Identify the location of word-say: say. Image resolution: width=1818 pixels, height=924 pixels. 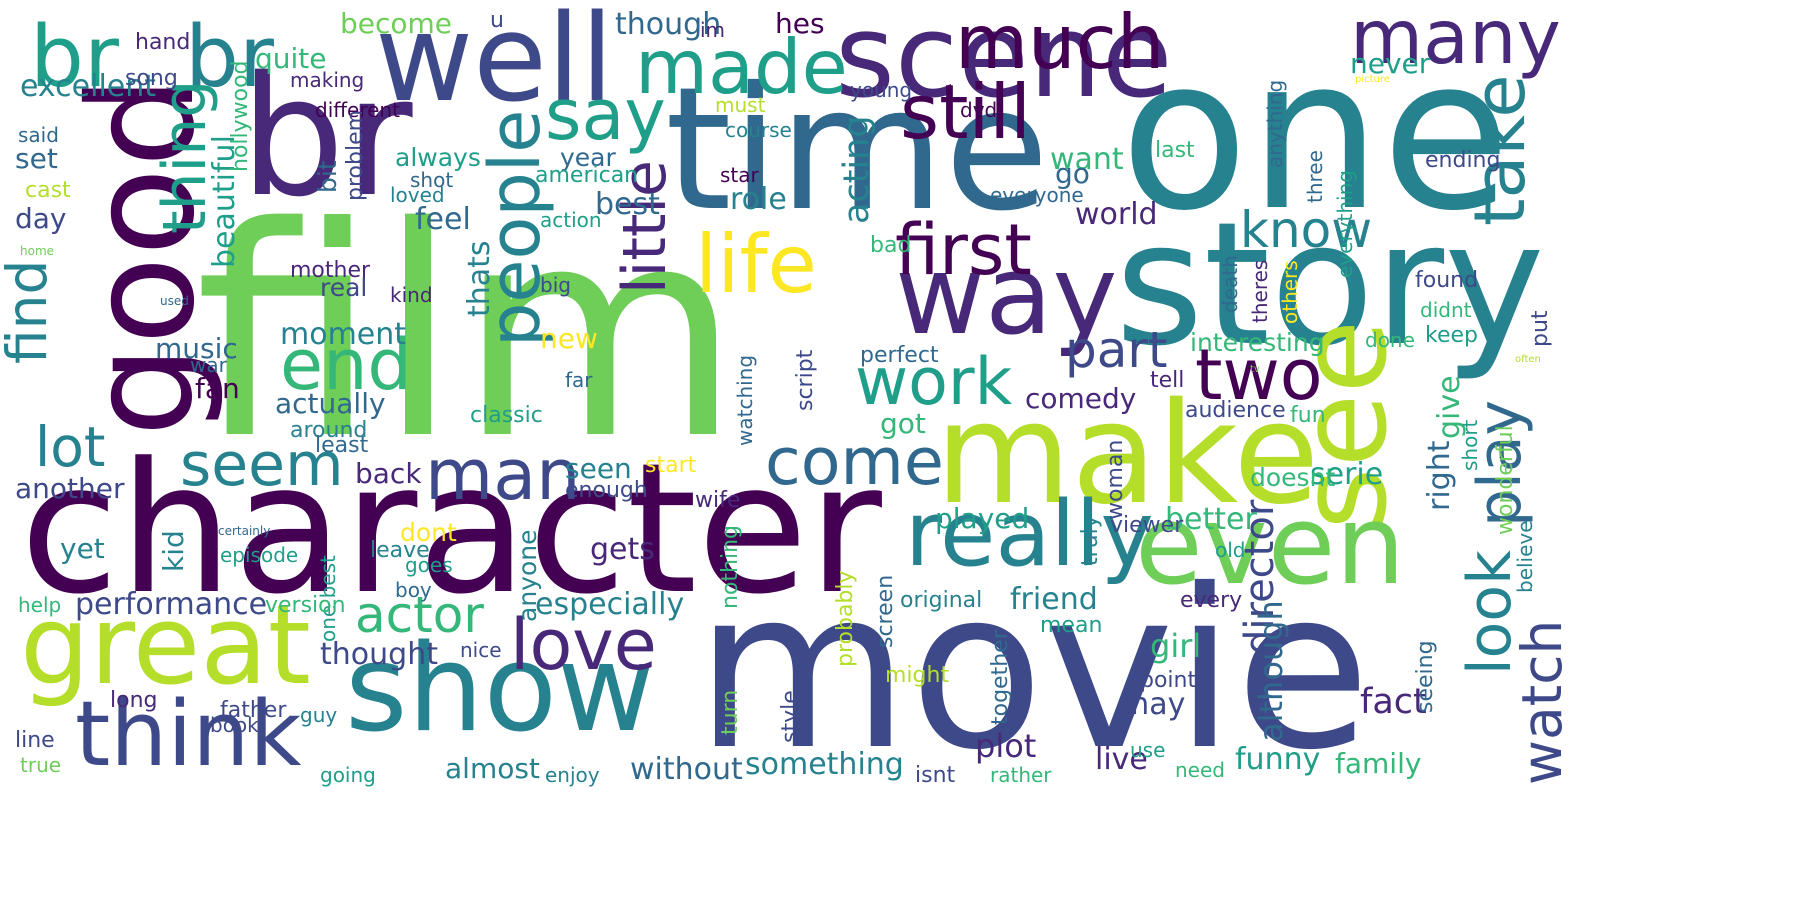
(605, 115).